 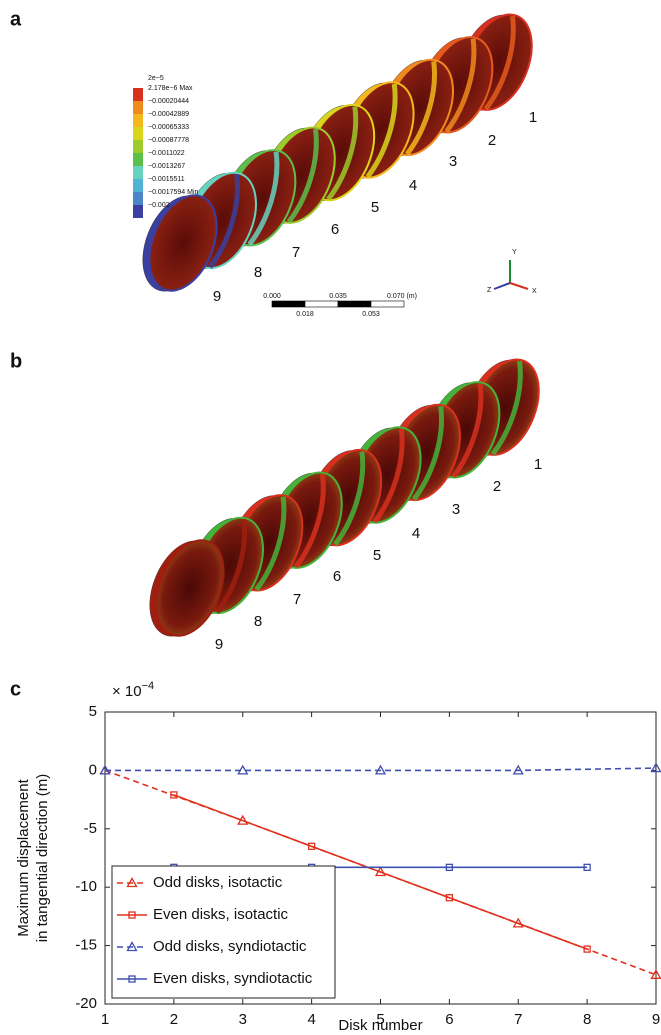 What do you see at coordinates (223, 932) in the screenshot?
I see `legend-box` at bounding box center [223, 932].